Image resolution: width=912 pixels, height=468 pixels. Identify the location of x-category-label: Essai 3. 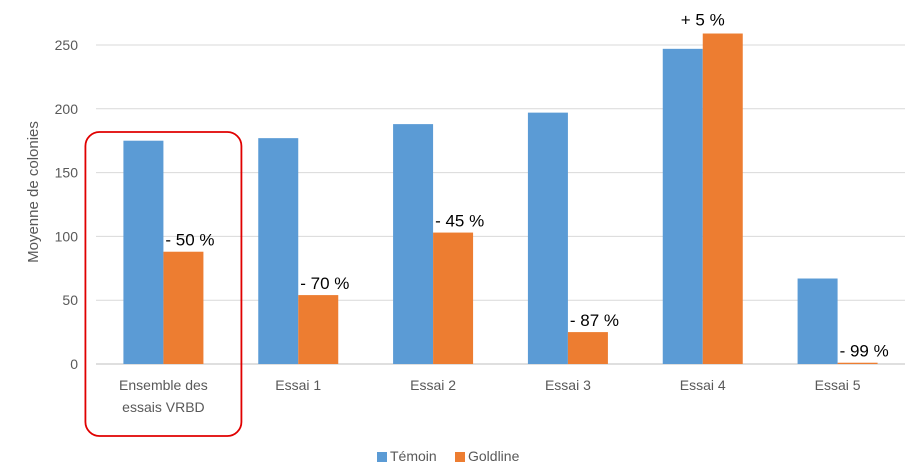
(568, 385).